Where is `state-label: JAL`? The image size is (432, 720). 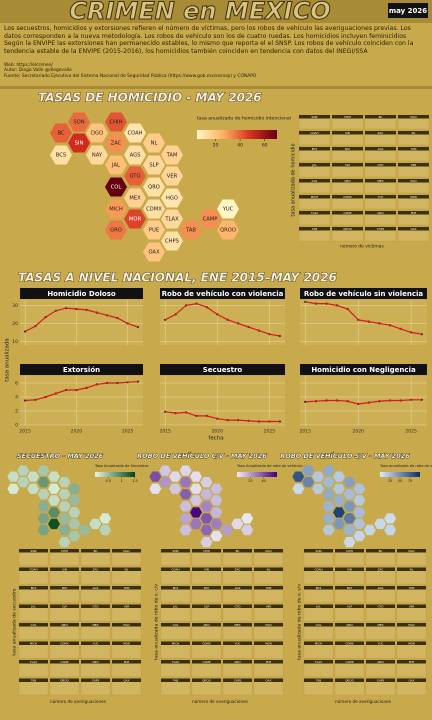 state-label: JAL is located at coordinates (115, 166).